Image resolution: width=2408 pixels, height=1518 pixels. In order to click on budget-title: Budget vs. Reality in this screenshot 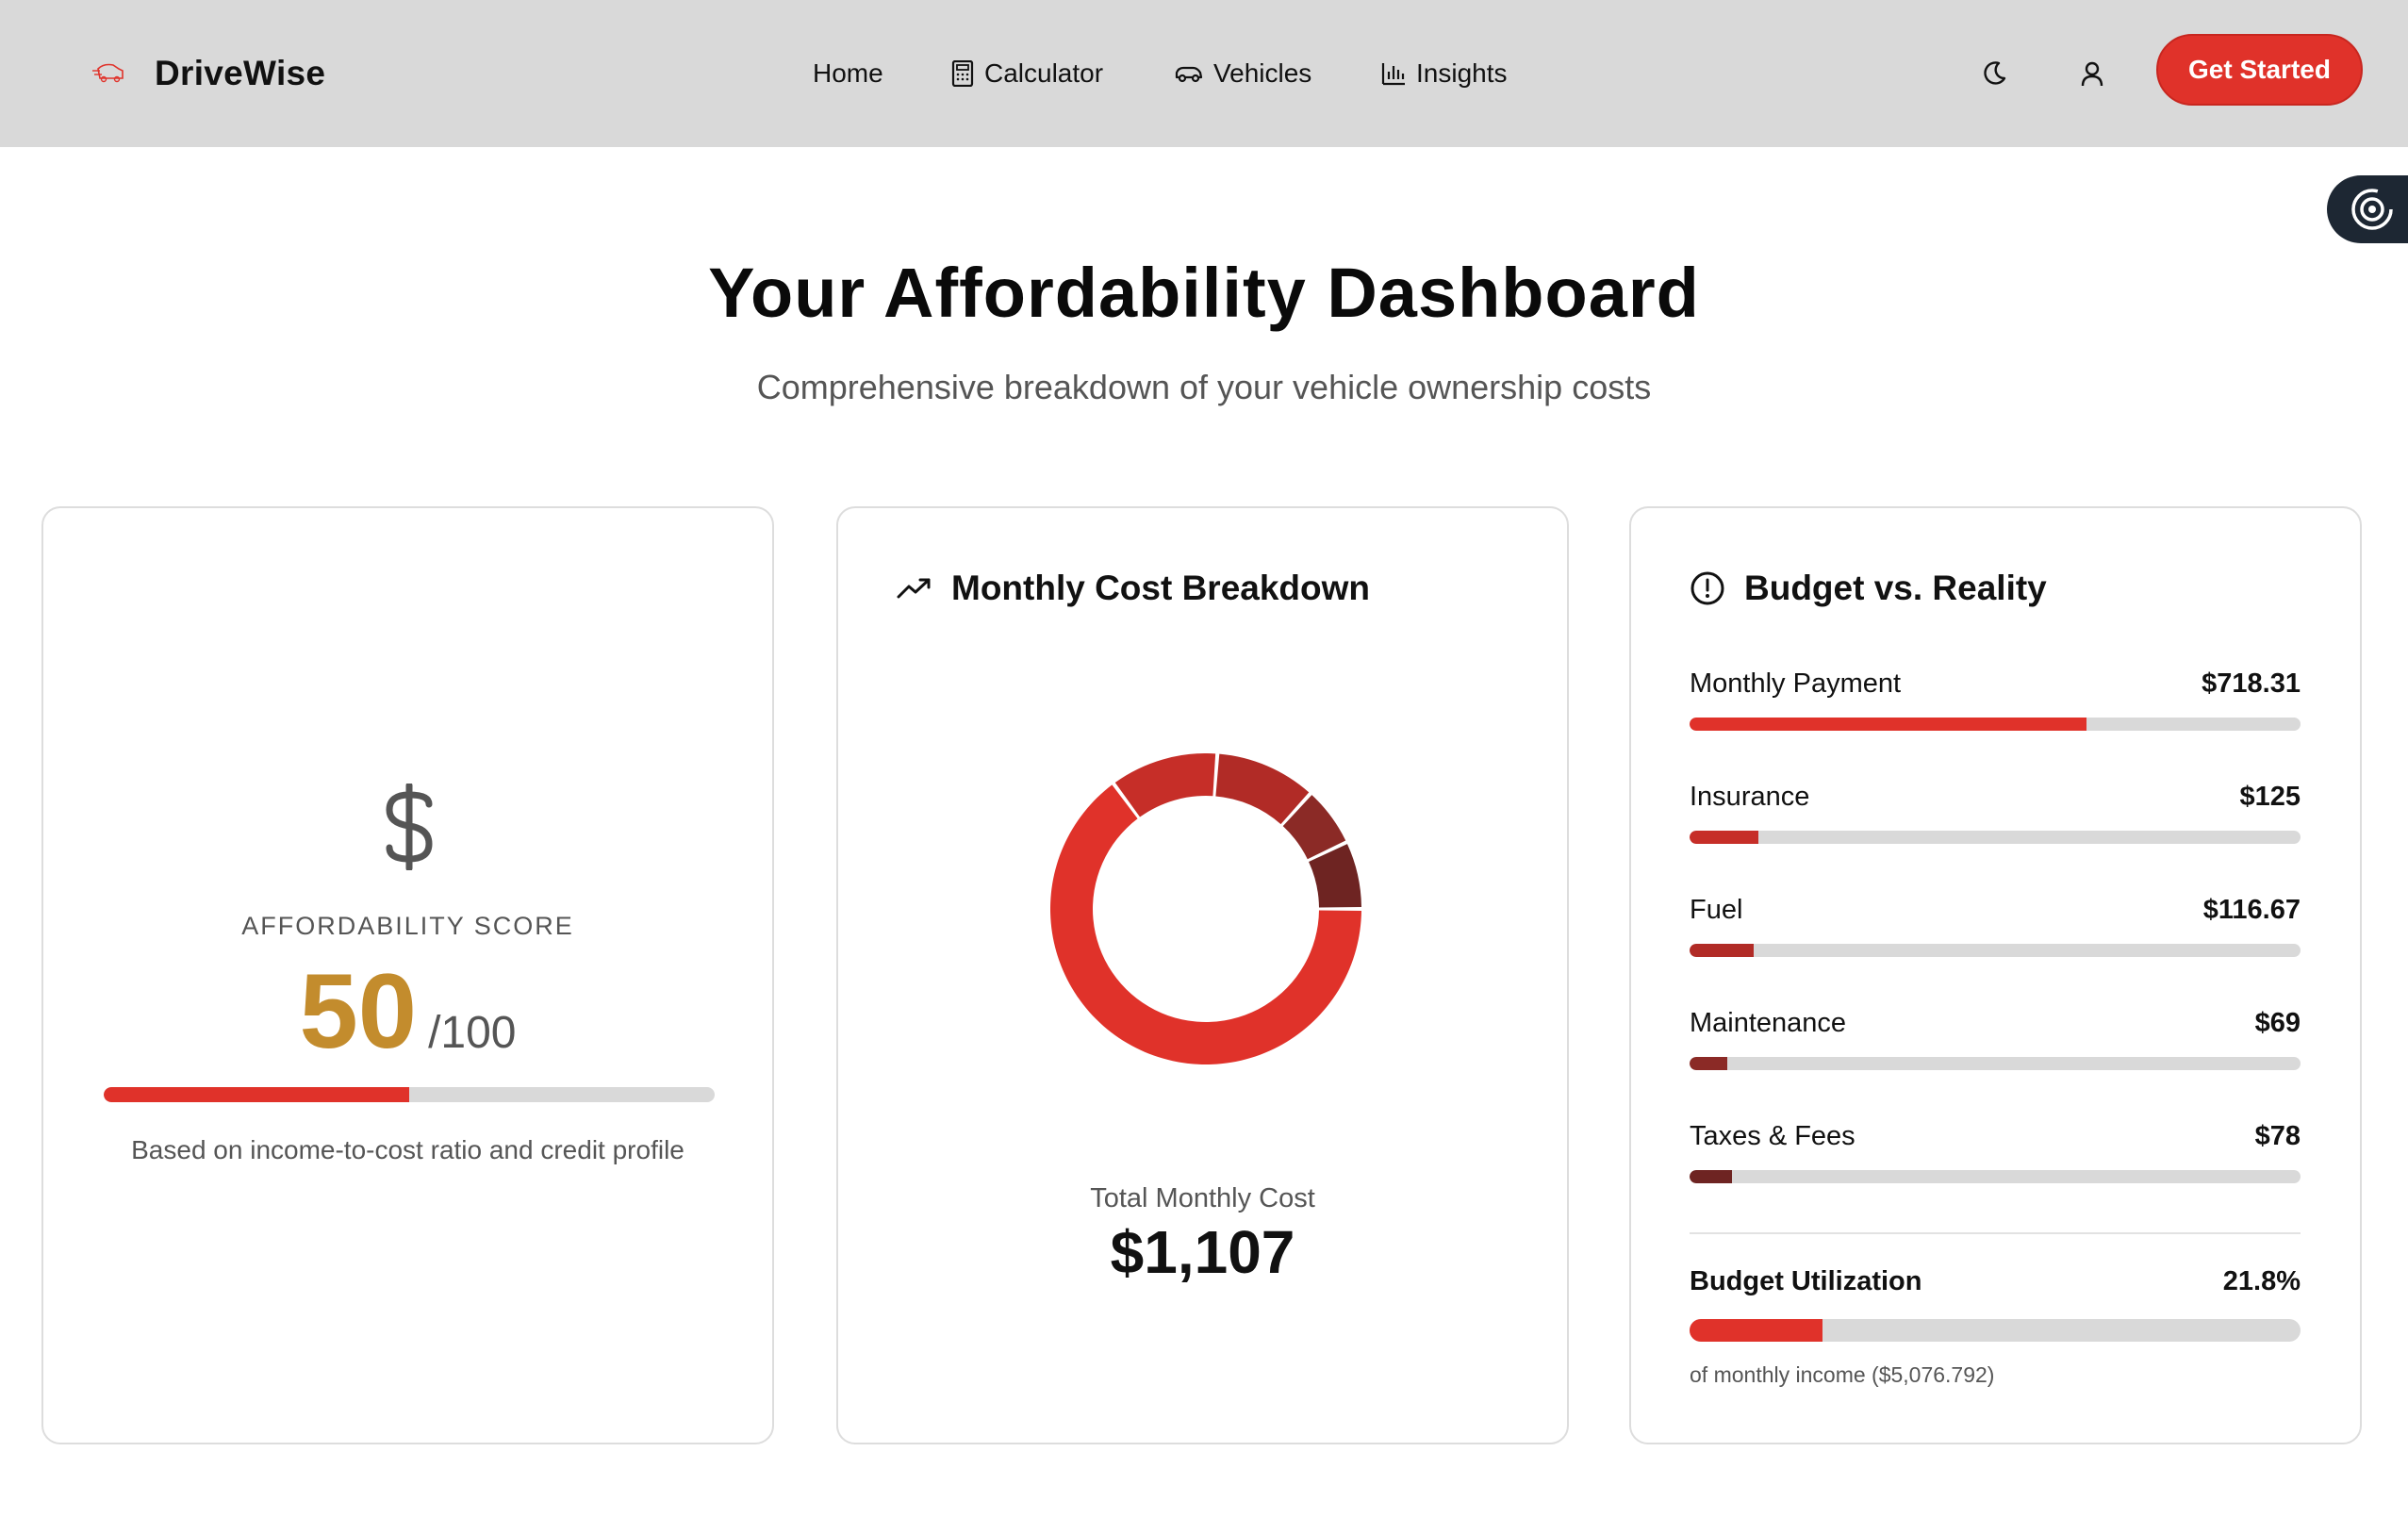, I will do `click(1868, 588)`.